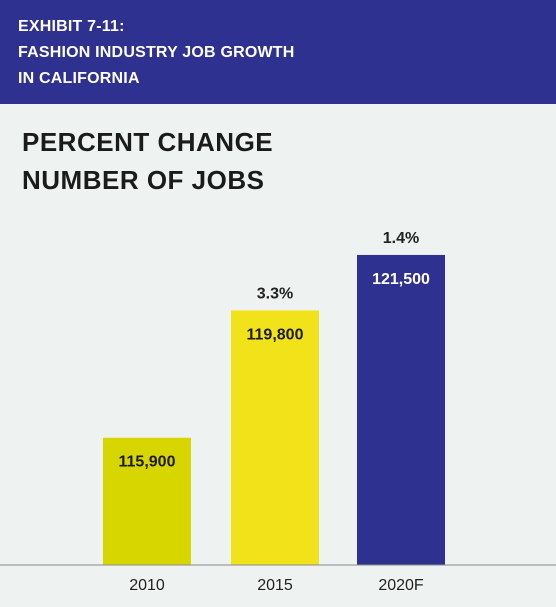 The width and height of the screenshot is (556, 607). What do you see at coordinates (401, 585) in the screenshot?
I see `x-tick-label-2020f: 2020F` at bounding box center [401, 585].